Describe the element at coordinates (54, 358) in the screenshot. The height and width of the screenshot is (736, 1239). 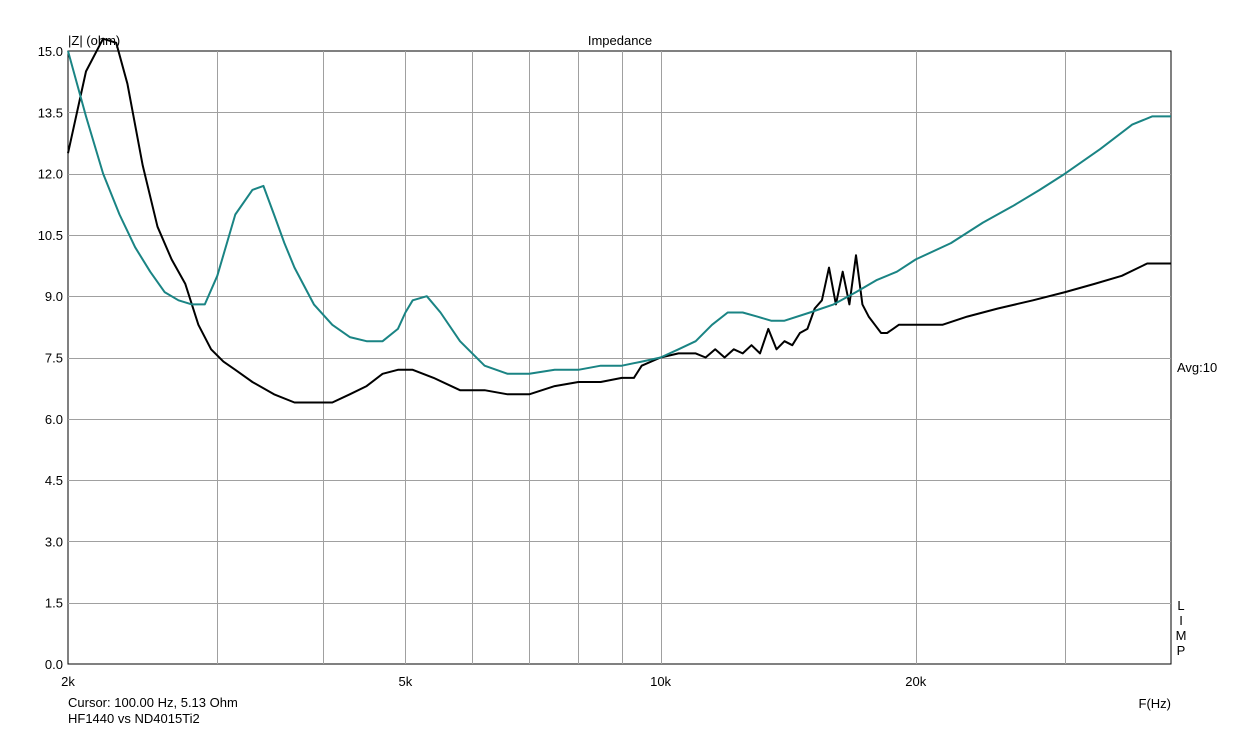
I see `y-tick-label: 7.5` at that location.